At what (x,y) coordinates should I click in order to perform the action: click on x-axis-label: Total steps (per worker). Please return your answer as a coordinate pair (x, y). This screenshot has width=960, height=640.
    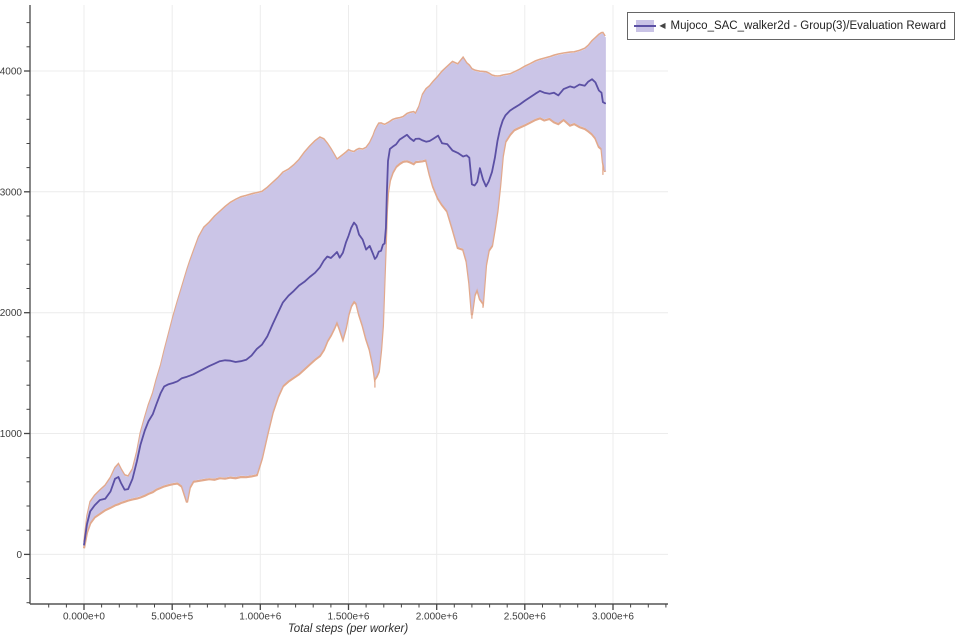
    Looking at the image, I should click on (348, 629).